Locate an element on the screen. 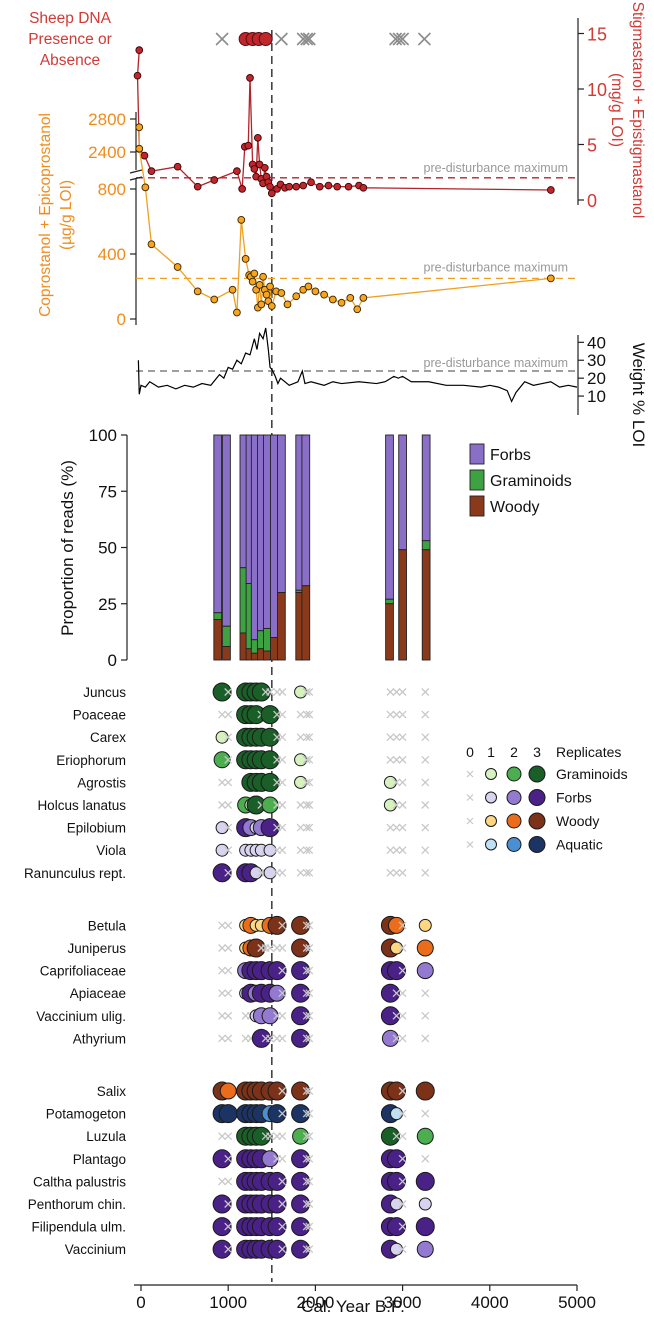 The width and height of the screenshot is (654, 1318). bar-forbs-segment is located at coordinates (306, 510).